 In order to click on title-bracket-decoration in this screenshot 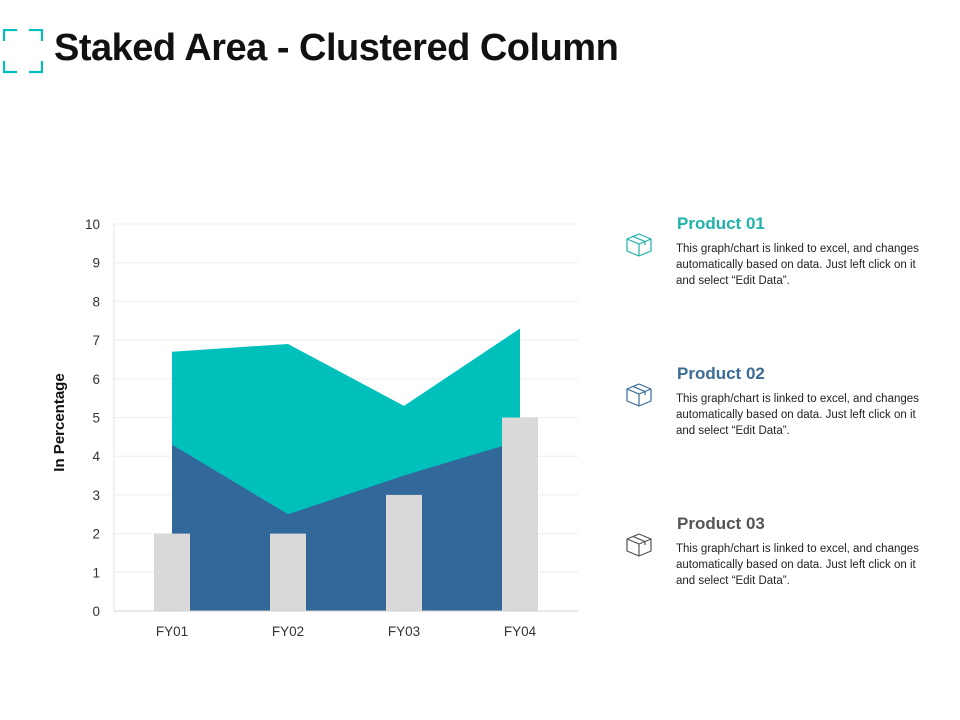, I will do `click(23, 51)`.